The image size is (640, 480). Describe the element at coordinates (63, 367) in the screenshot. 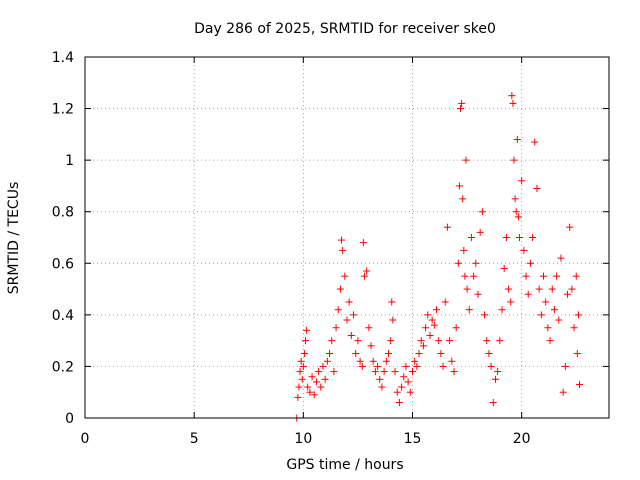

I see `y-tick-label: 0.2` at that location.